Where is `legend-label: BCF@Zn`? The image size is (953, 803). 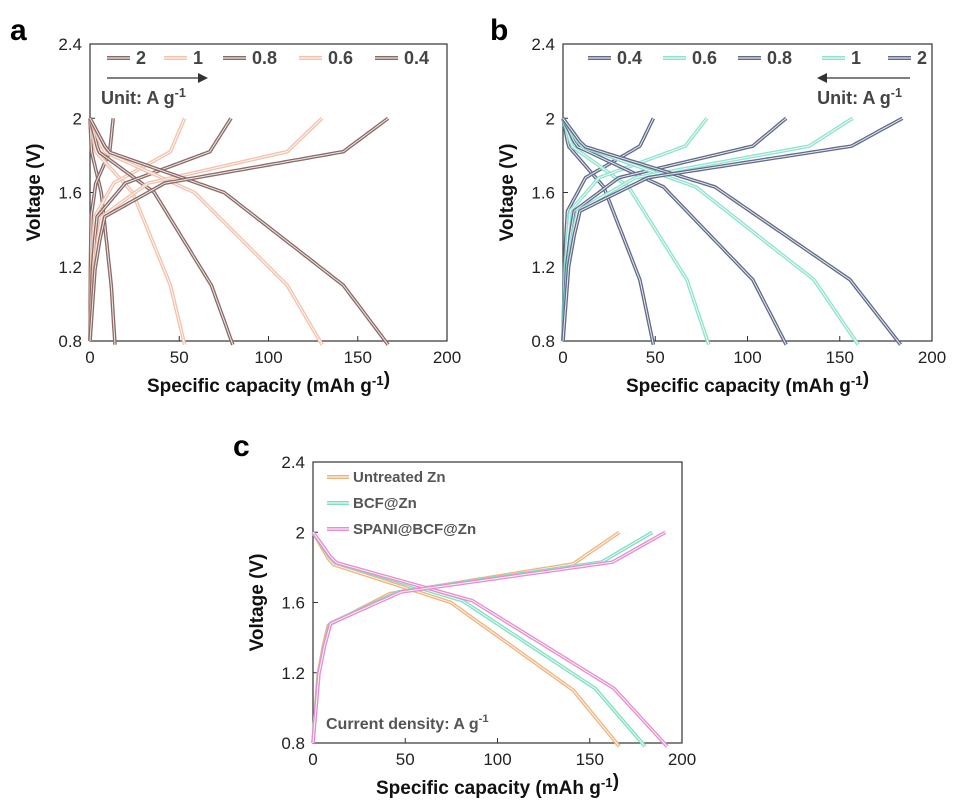
legend-label: BCF@Zn is located at coordinates (385, 503).